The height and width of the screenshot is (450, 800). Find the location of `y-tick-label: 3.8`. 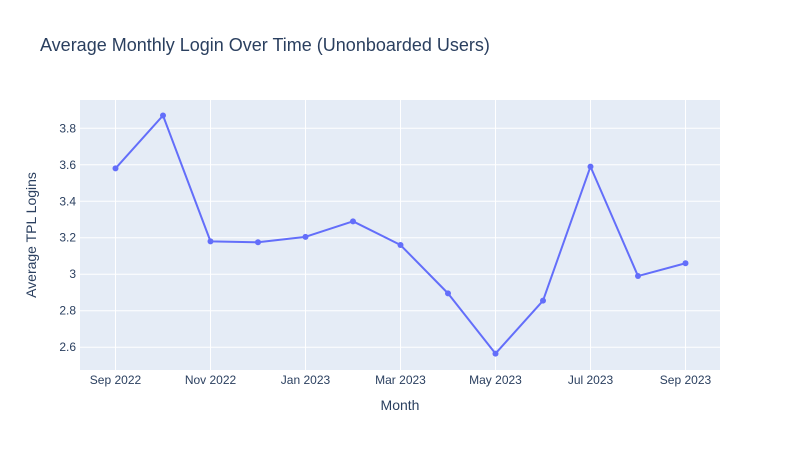

y-tick-label: 3.8 is located at coordinates (67, 128).